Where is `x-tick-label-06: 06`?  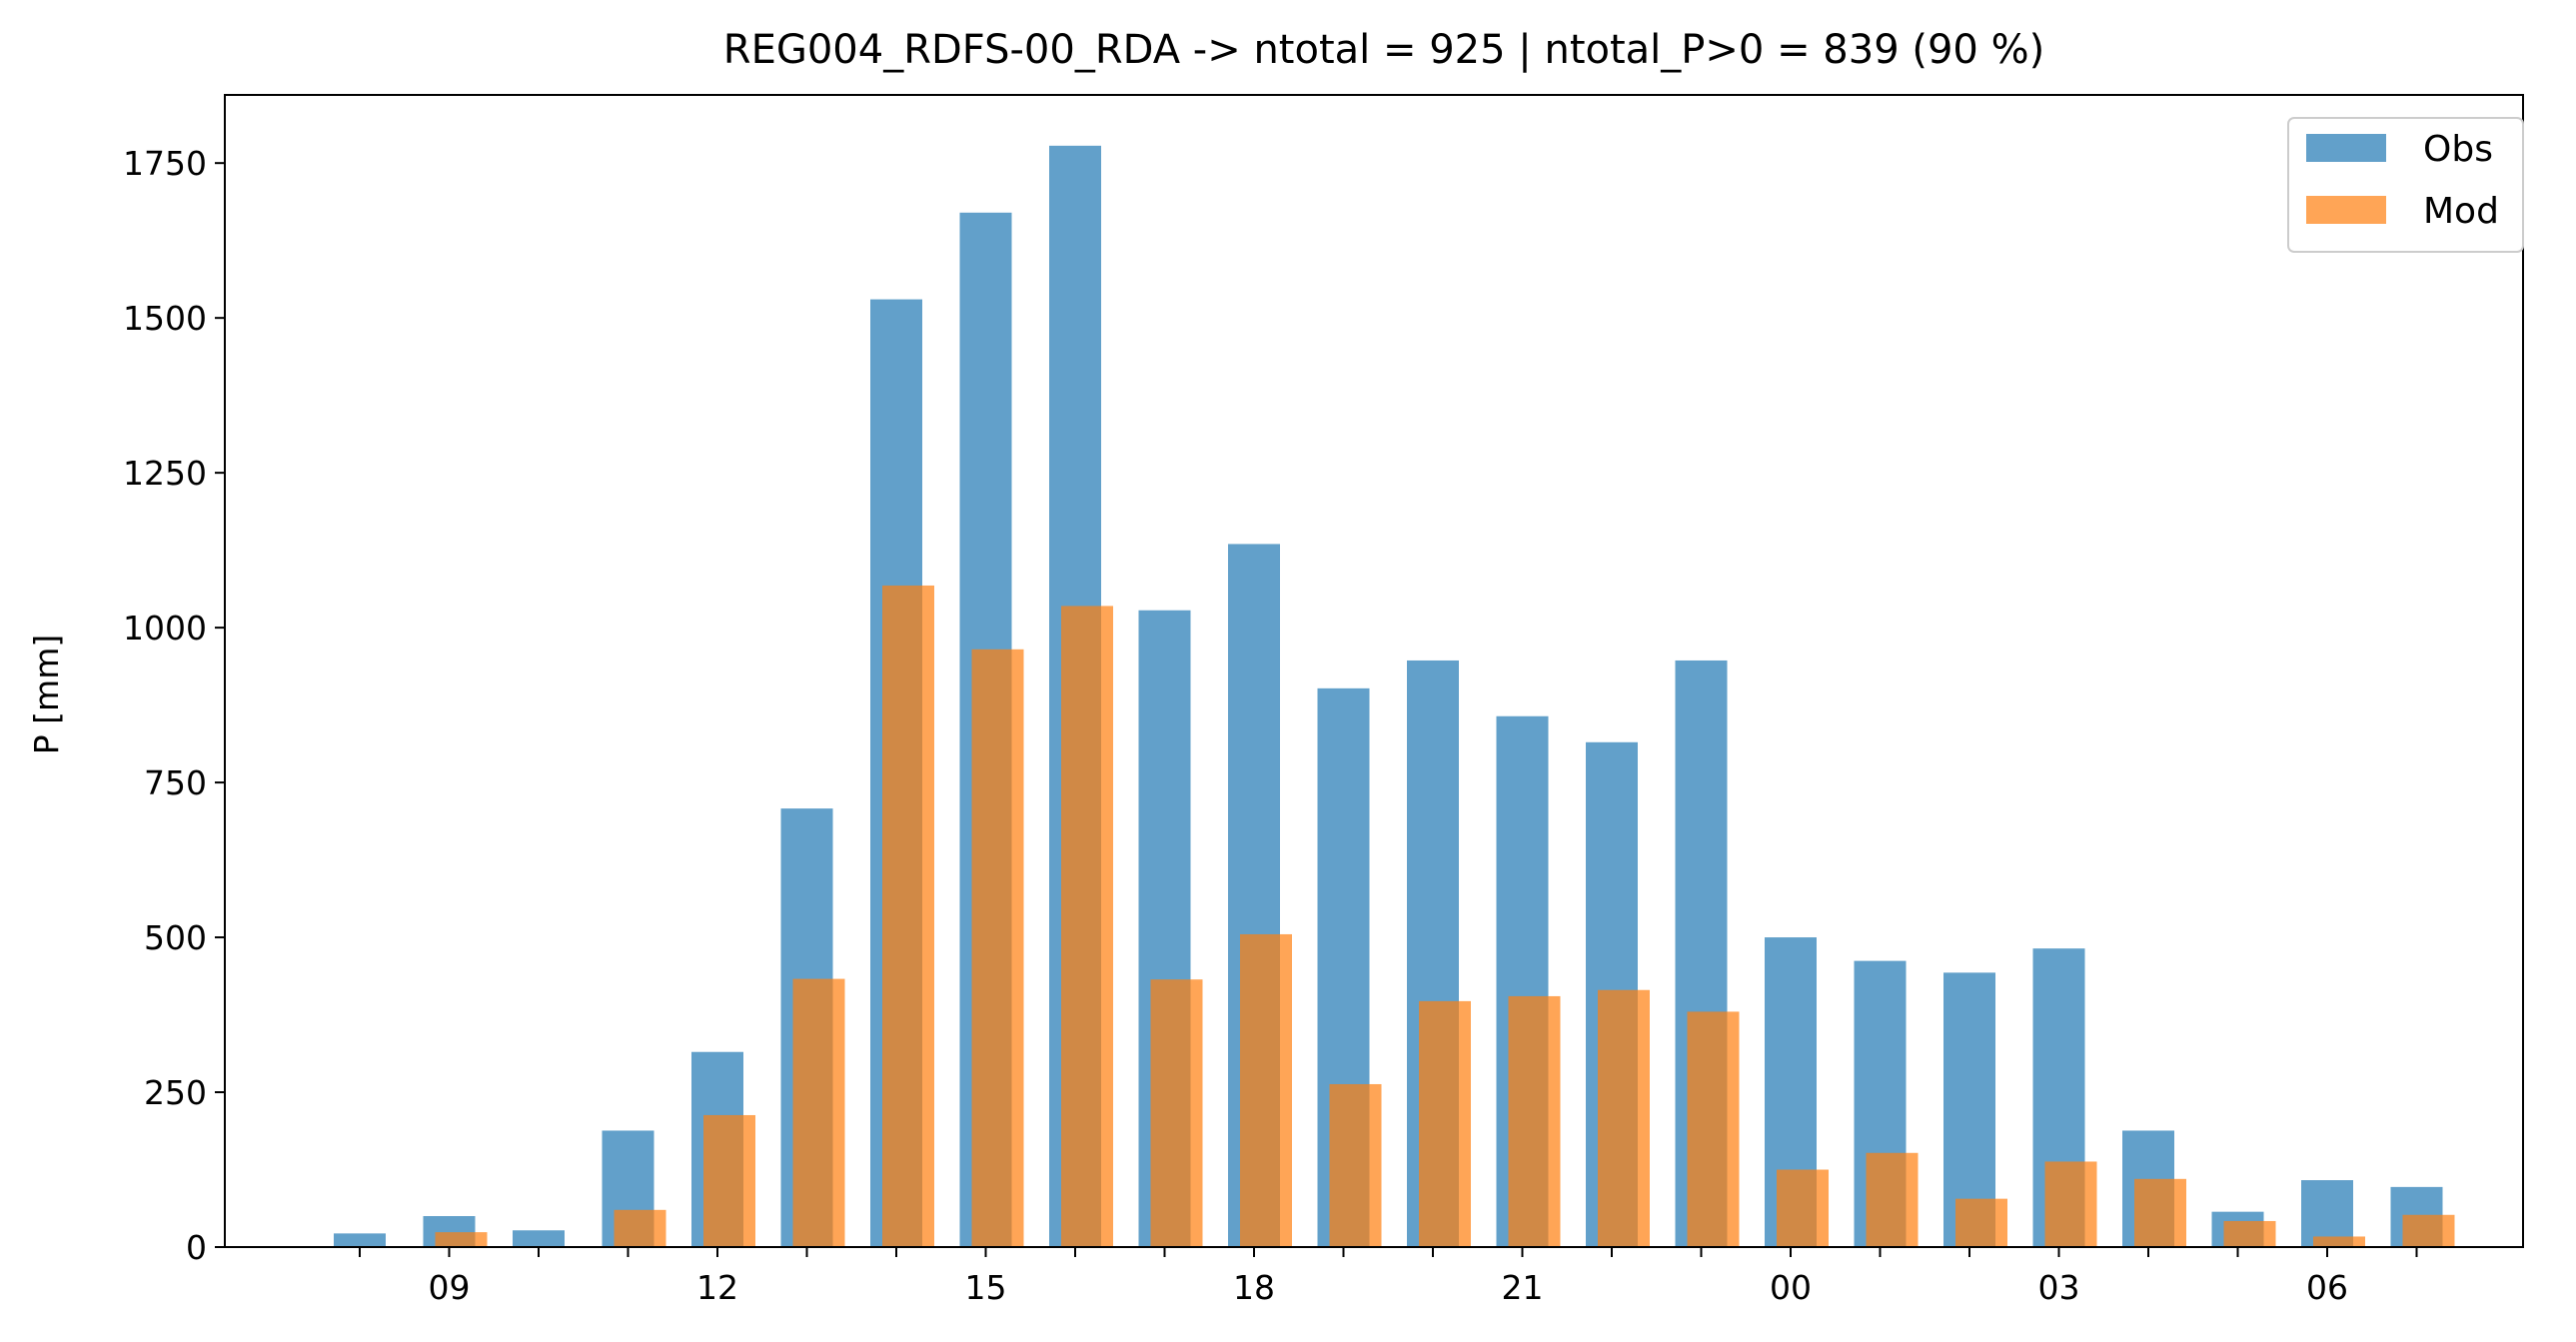 x-tick-label-06: 06 is located at coordinates (2327, 1287).